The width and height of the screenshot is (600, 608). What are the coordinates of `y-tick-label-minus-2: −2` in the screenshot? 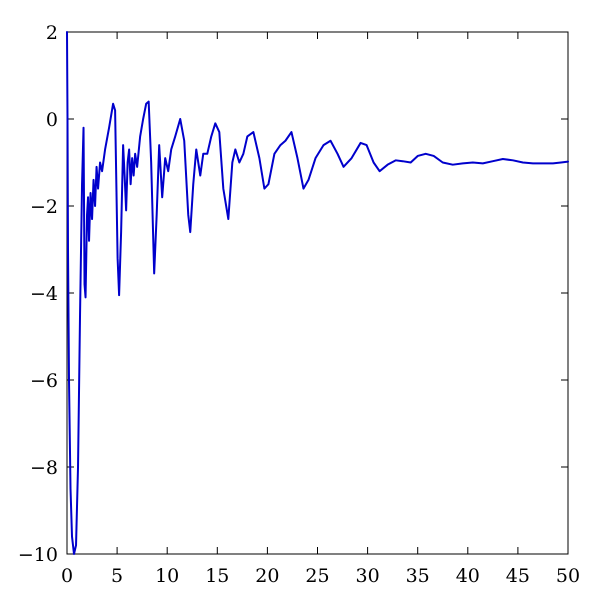 It's located at (44, 207).